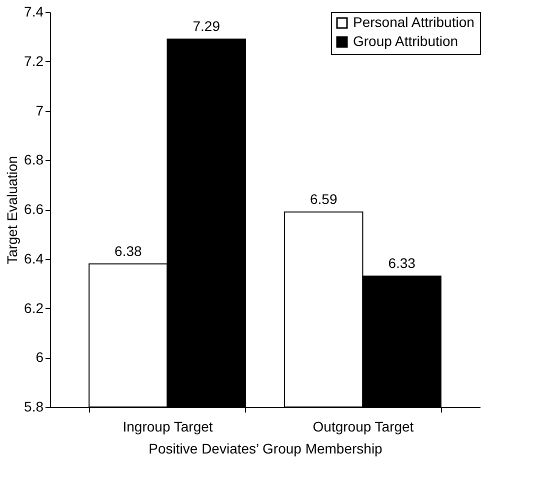 This screenshot has height=479, width=540. I want to click on legend-label: Group Attribution, so click(405, 41).